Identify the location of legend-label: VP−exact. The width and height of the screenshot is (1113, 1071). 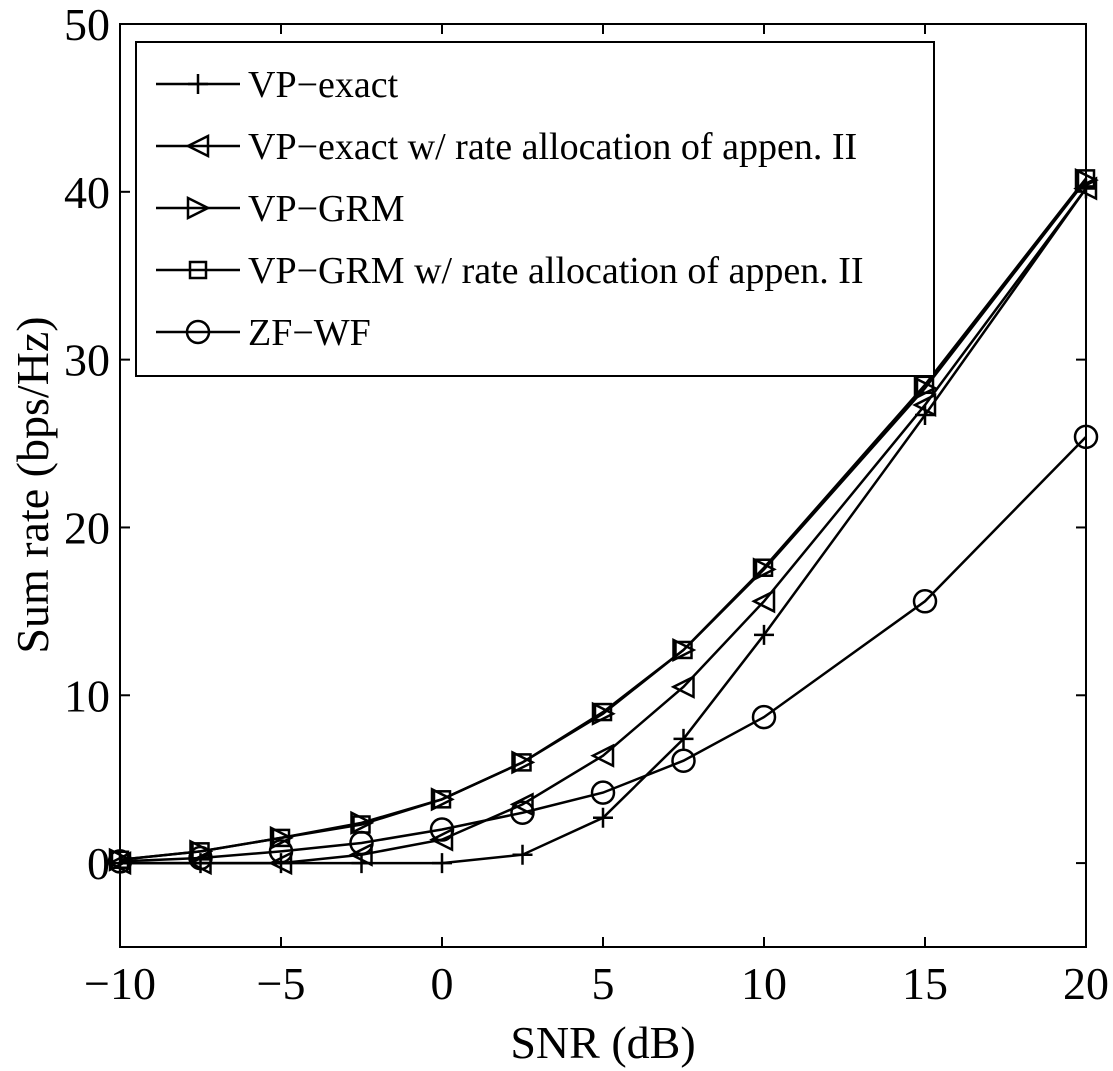
(323, 85).